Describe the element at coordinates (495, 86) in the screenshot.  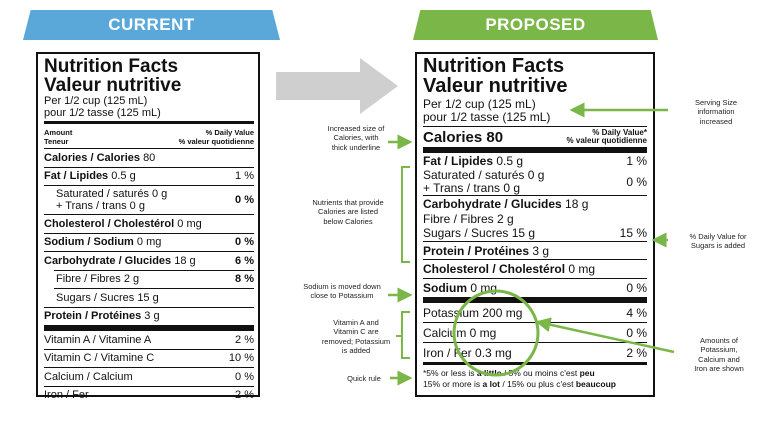
I see `proposed-title-fr: Valeur nutritive` at that location.